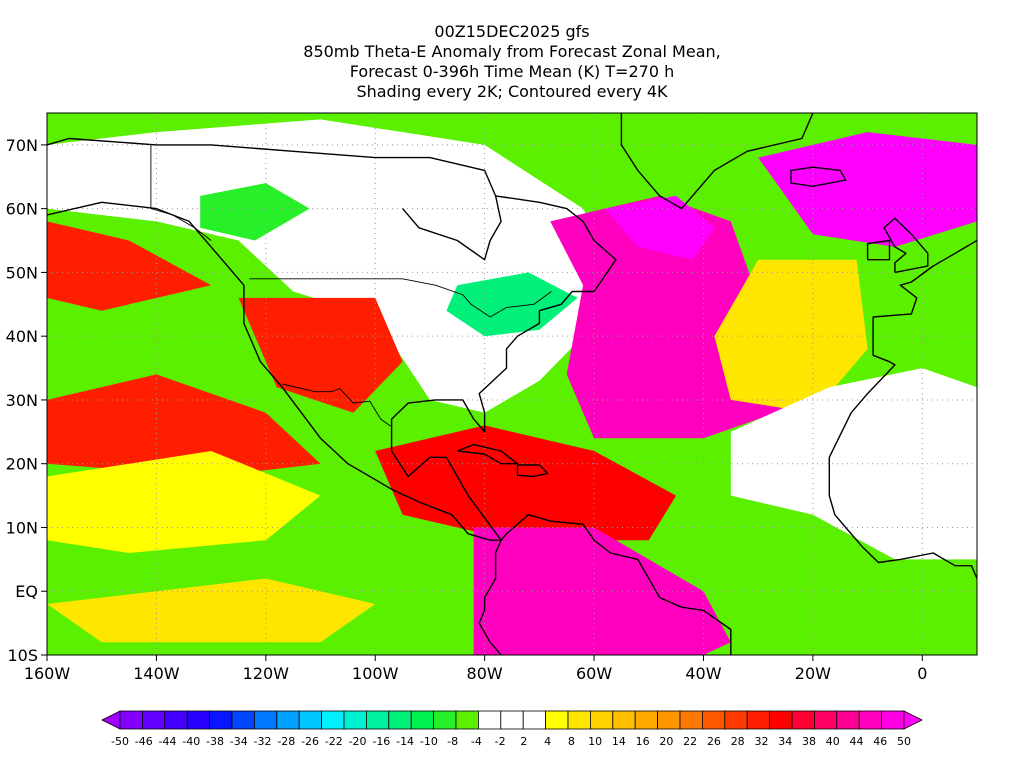  I want to click on iceland-coast, so click(818, 177).